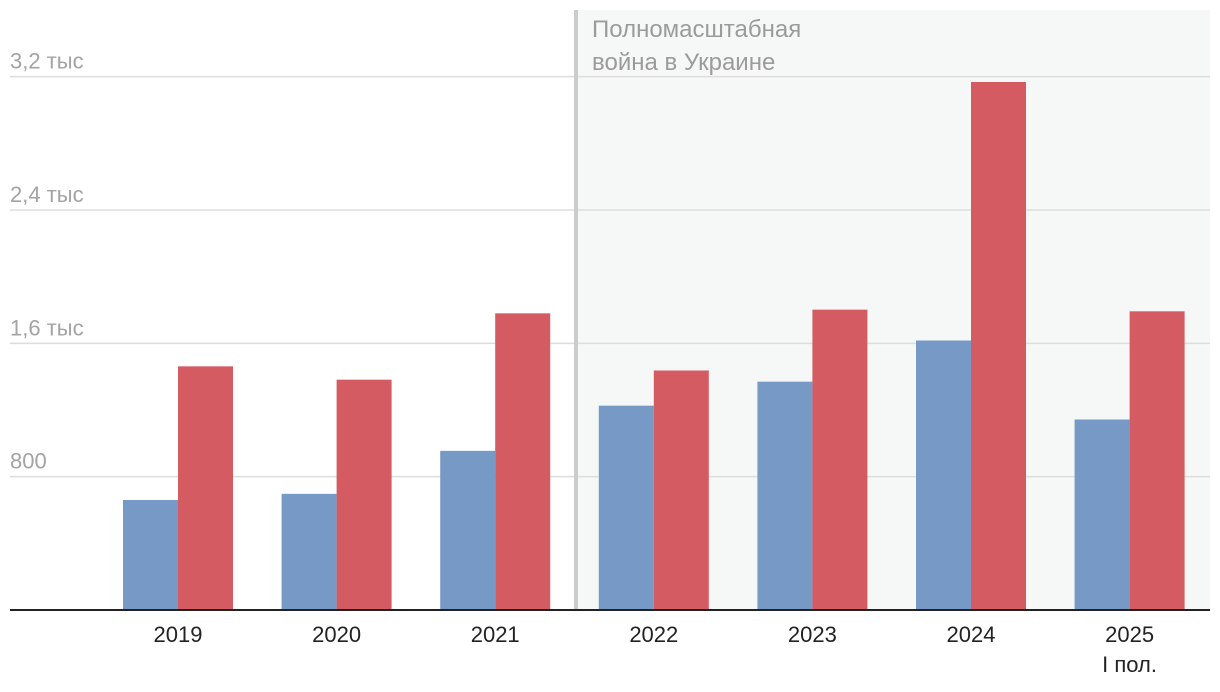 The image size is (1220, 692). I want to click on bar-series1-2023, so click(785, 495).